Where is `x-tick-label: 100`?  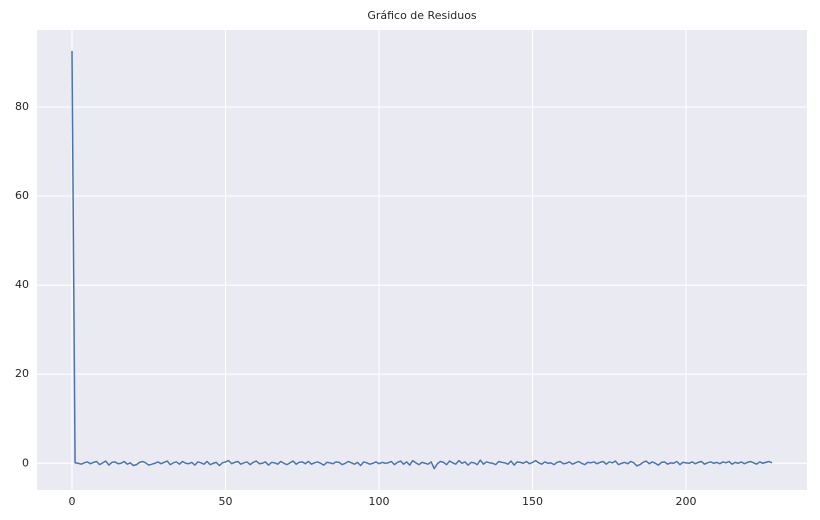 x-tick-label: 100 is located at coordinates (379, 501).